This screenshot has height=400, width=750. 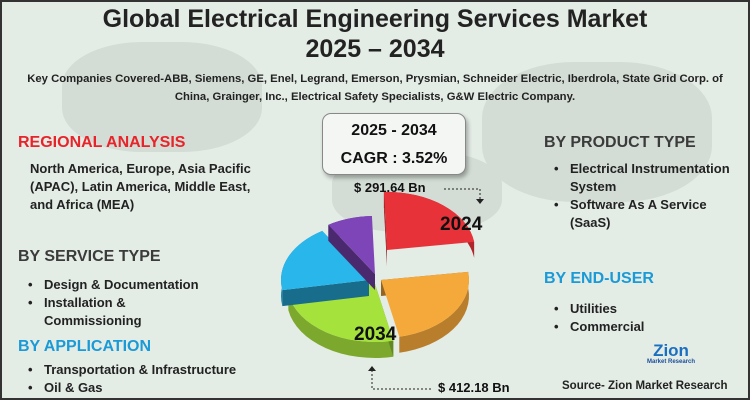 What do you see at coordinates (425, 304) in the screenshot?
I see `slice-orange` at bounding box center [425, 304].